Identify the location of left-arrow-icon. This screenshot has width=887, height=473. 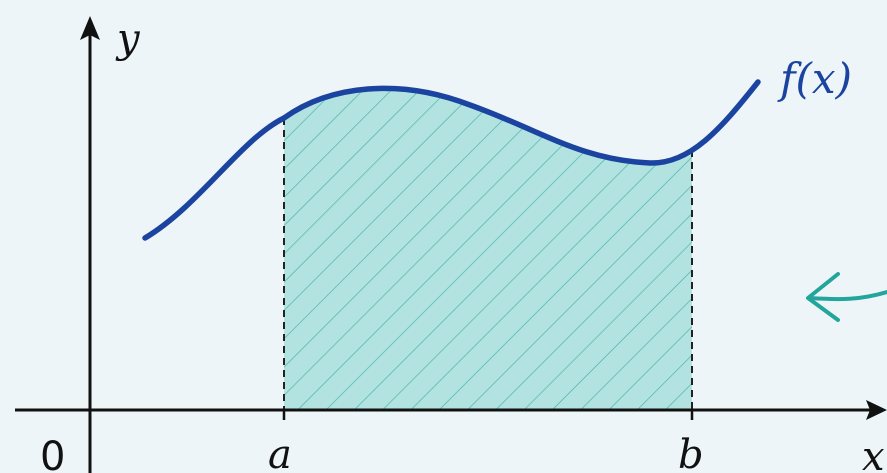
(846, 297).